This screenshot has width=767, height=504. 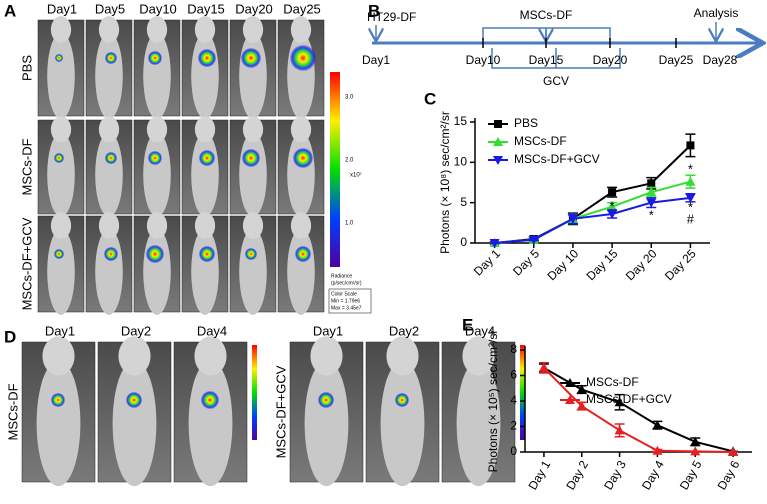 What do you see at coordinates (540, 141) in the screenshot?
I see `legend-label: MSCs-DF` at bounding box center [540, 141].